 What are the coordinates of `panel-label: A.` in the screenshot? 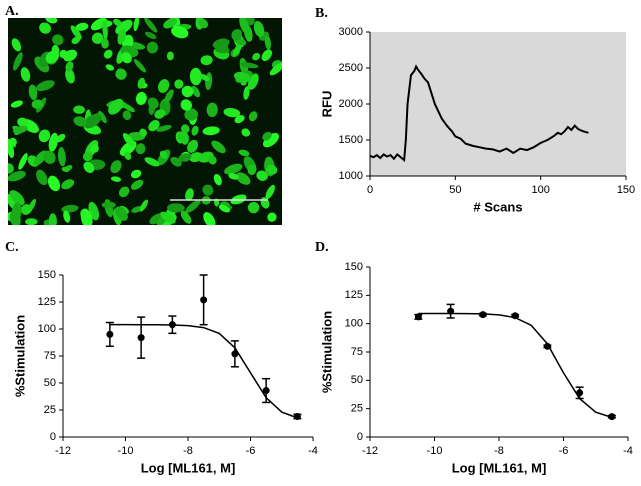 It's located at (12, 11).